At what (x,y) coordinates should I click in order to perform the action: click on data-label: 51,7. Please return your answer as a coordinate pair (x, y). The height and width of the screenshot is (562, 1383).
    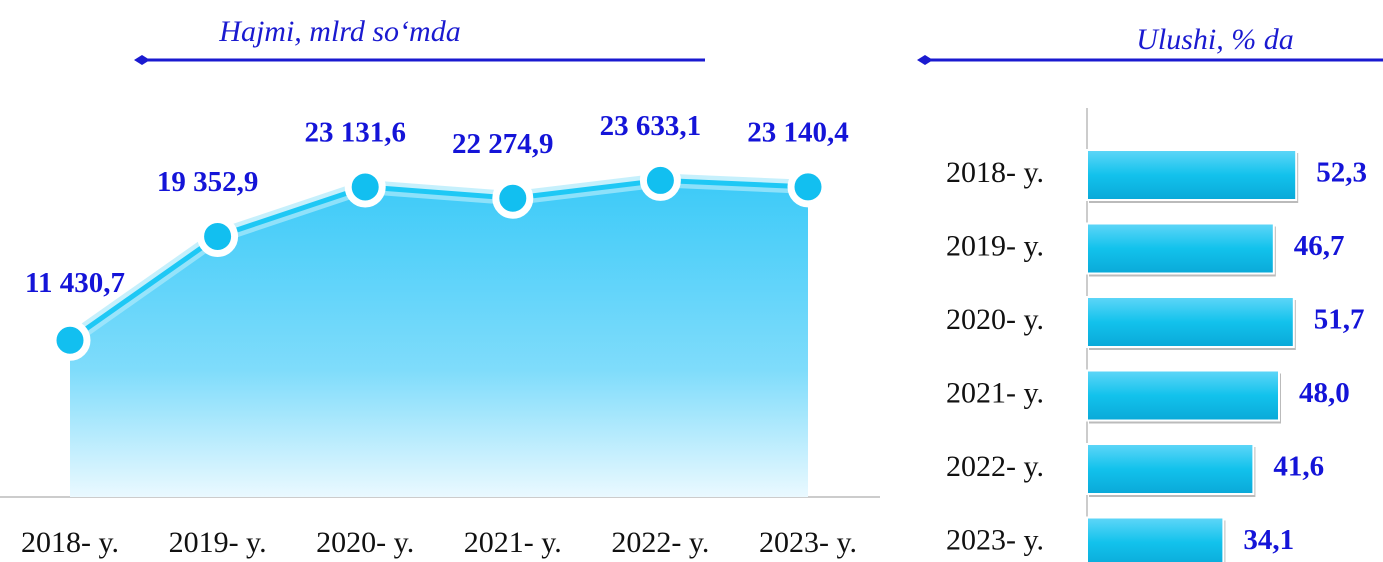
    Looking at the image, I should click on (1339, 320).